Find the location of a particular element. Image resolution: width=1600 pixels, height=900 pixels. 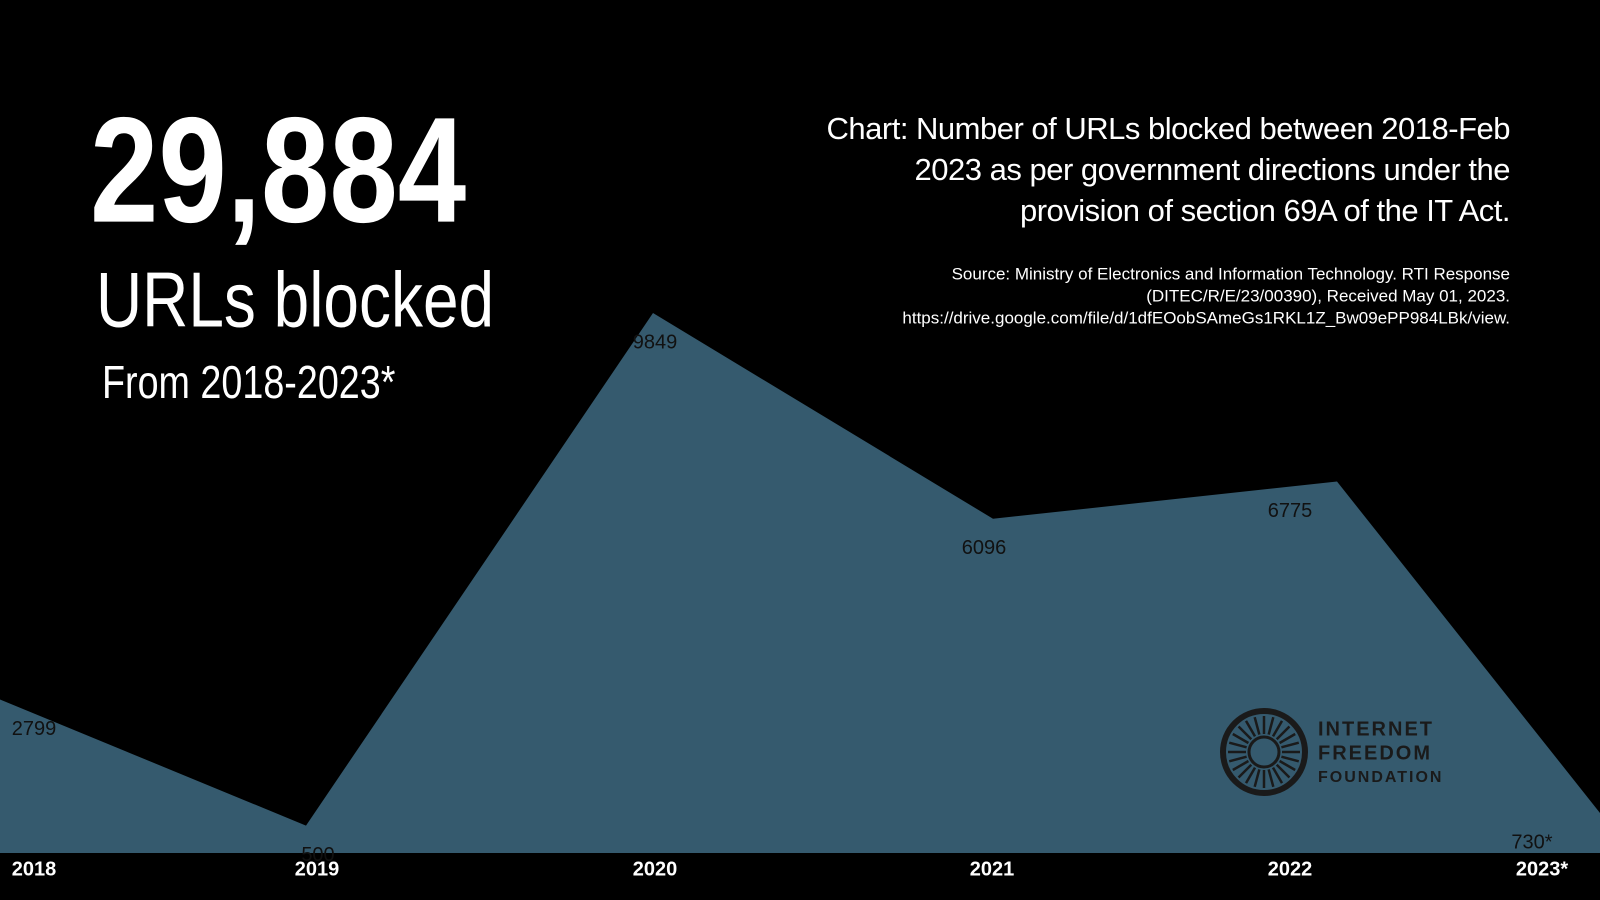

axis-strip is located at coordinates (800, 876).